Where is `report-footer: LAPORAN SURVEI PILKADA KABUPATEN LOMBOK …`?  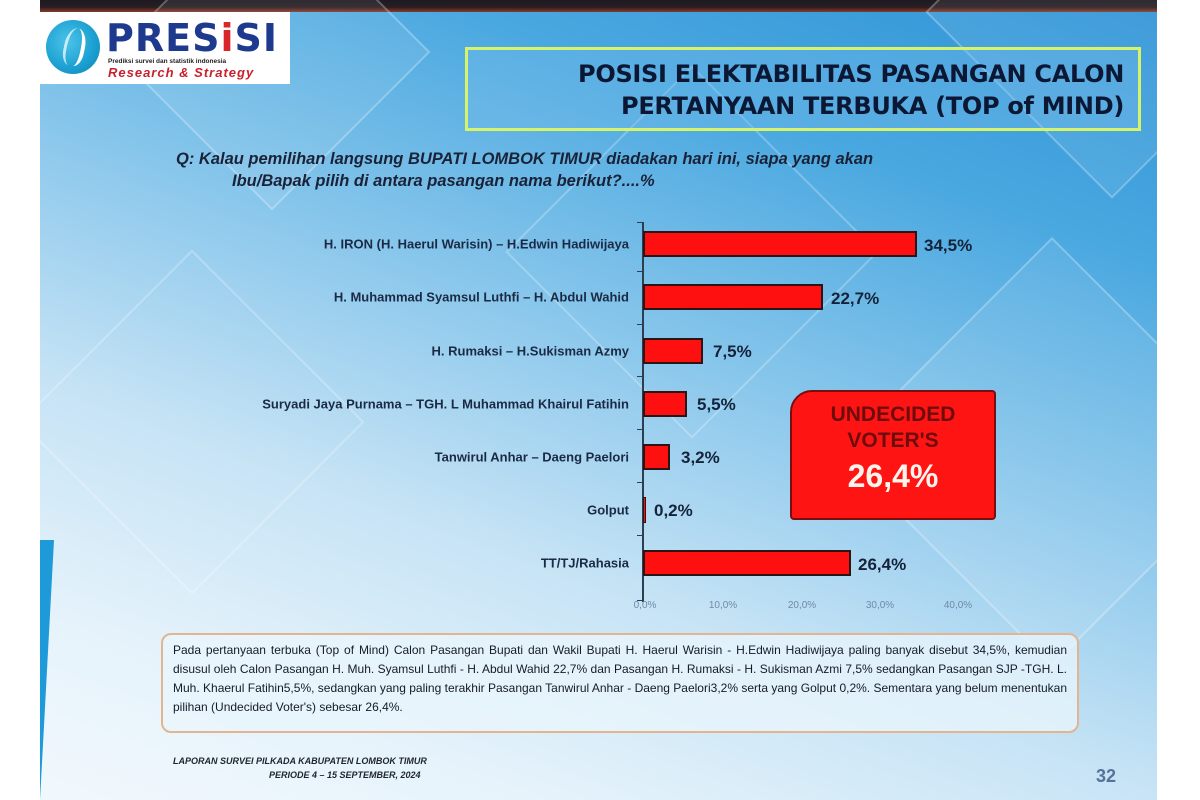
report-footer: LAPORAN SURVEI PILKADA KABUPATEN LOMBOK … is located at coordinates (300, 768).